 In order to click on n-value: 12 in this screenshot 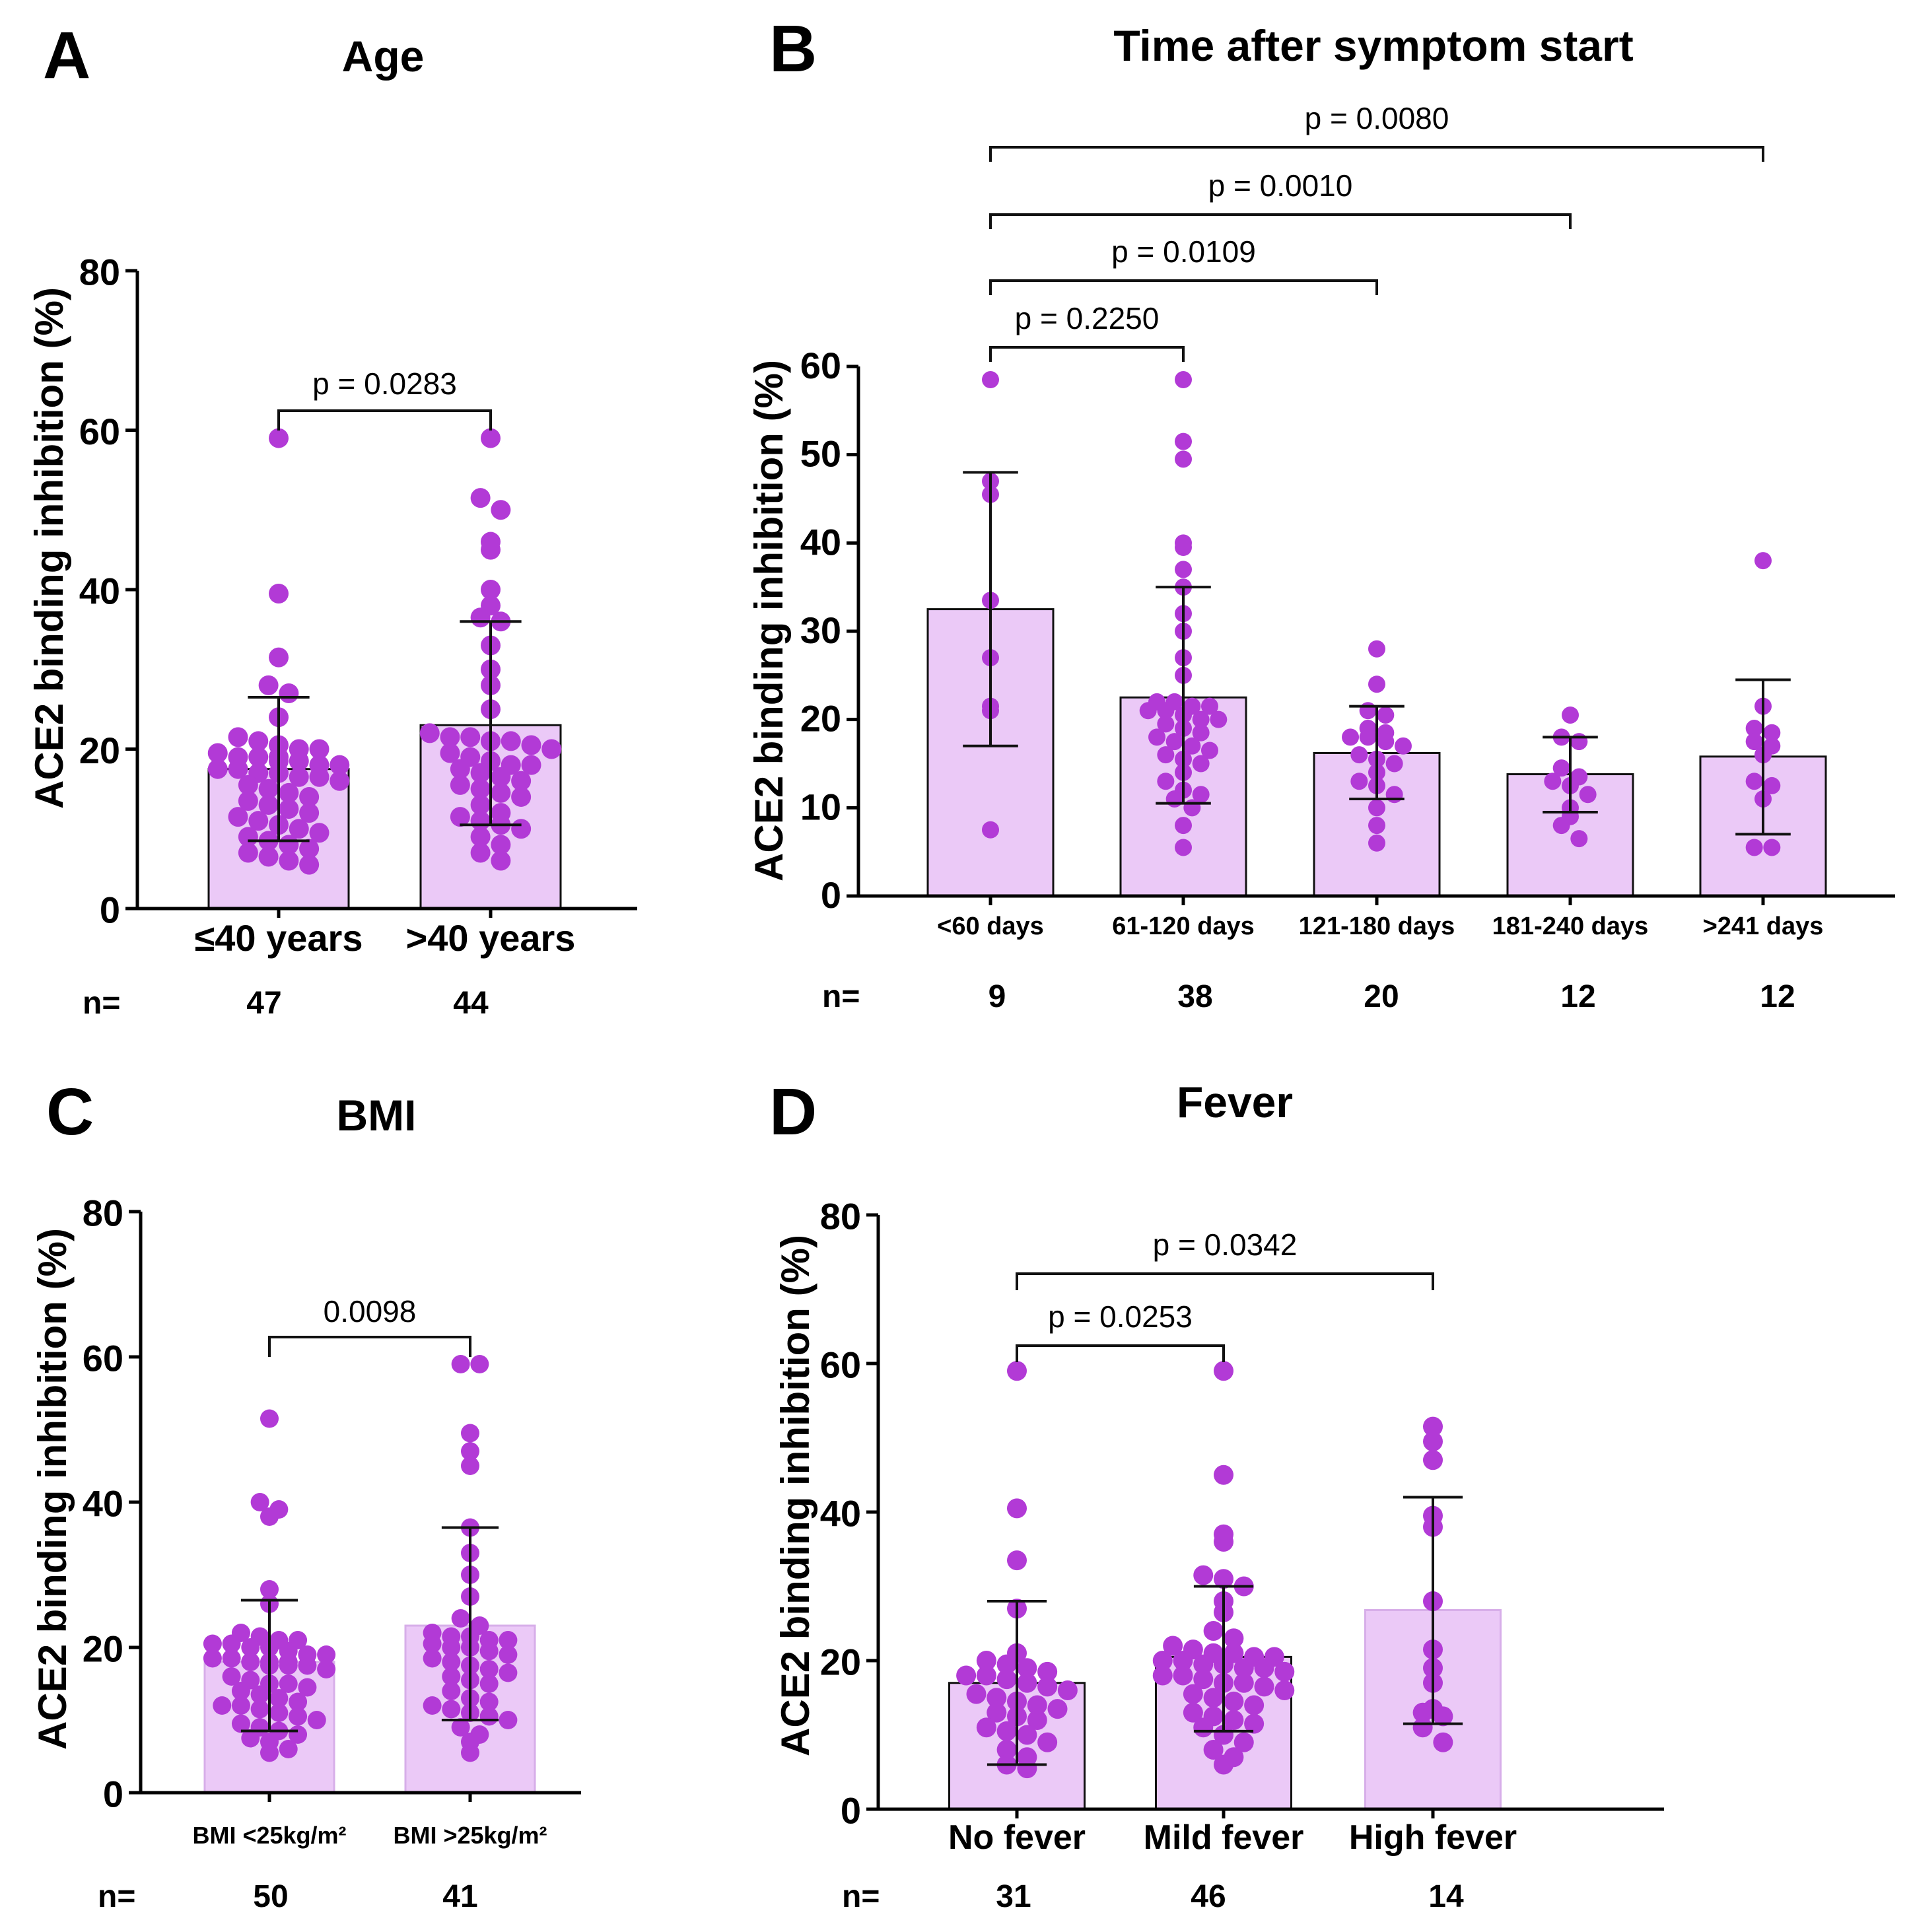, I will do `click(1577, 996)`.